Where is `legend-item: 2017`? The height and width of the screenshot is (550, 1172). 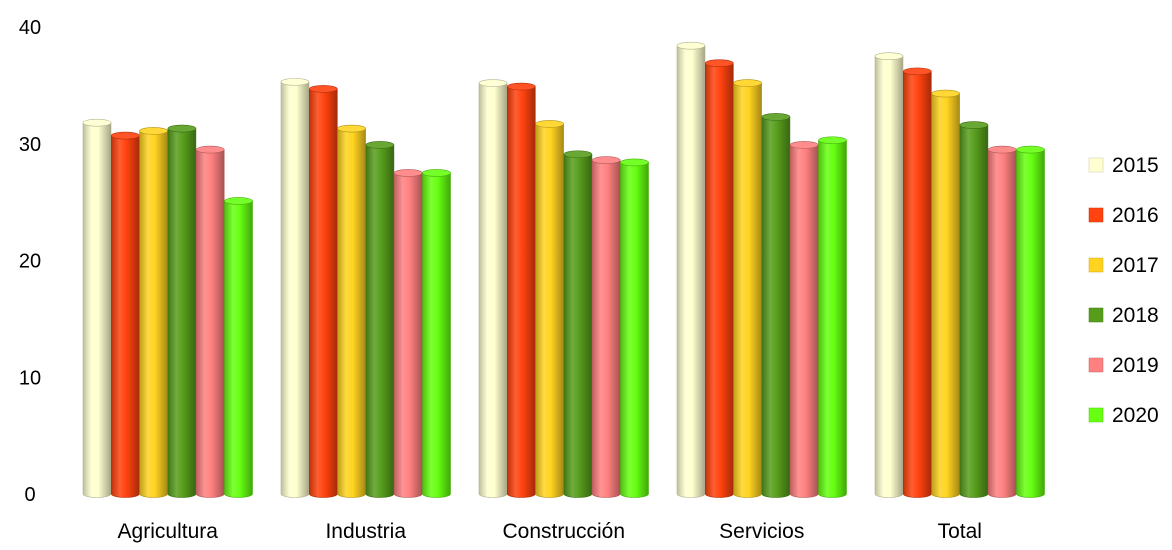
legend-item: 2017 is located at coordinates (1123, 265).